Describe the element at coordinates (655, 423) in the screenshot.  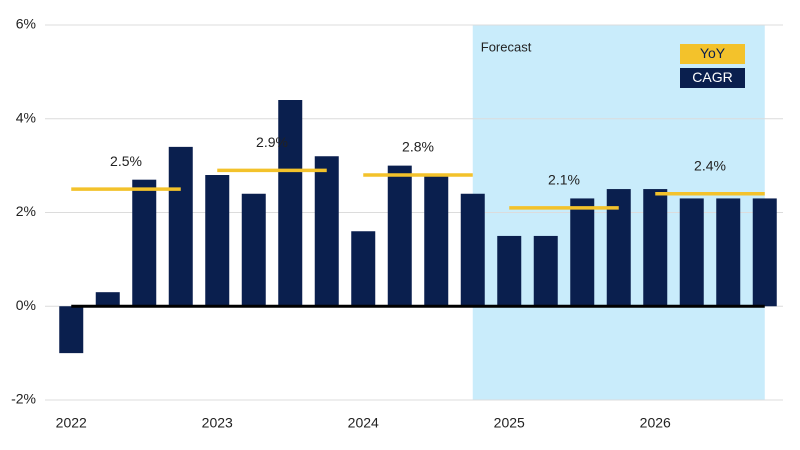
I see `x-tick-label: 2026` at that location.